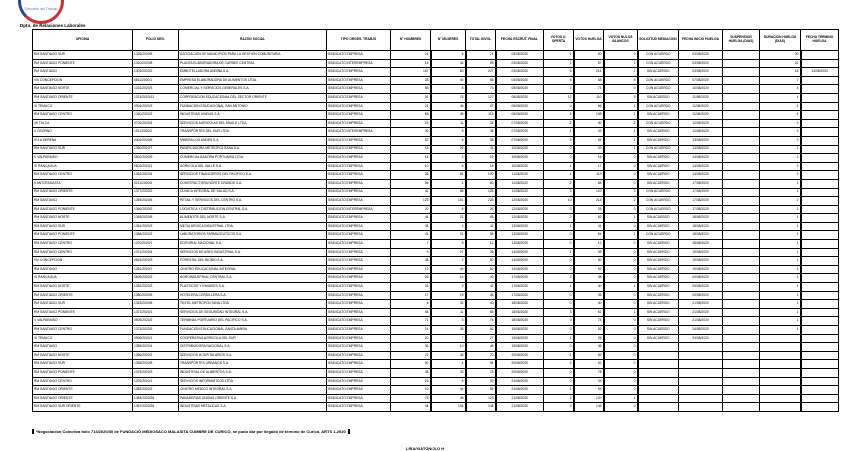  What do you see at coordinates (589, 209) in the screenshot?
I see `table-cell: 26` at bounding box center [589, 209].